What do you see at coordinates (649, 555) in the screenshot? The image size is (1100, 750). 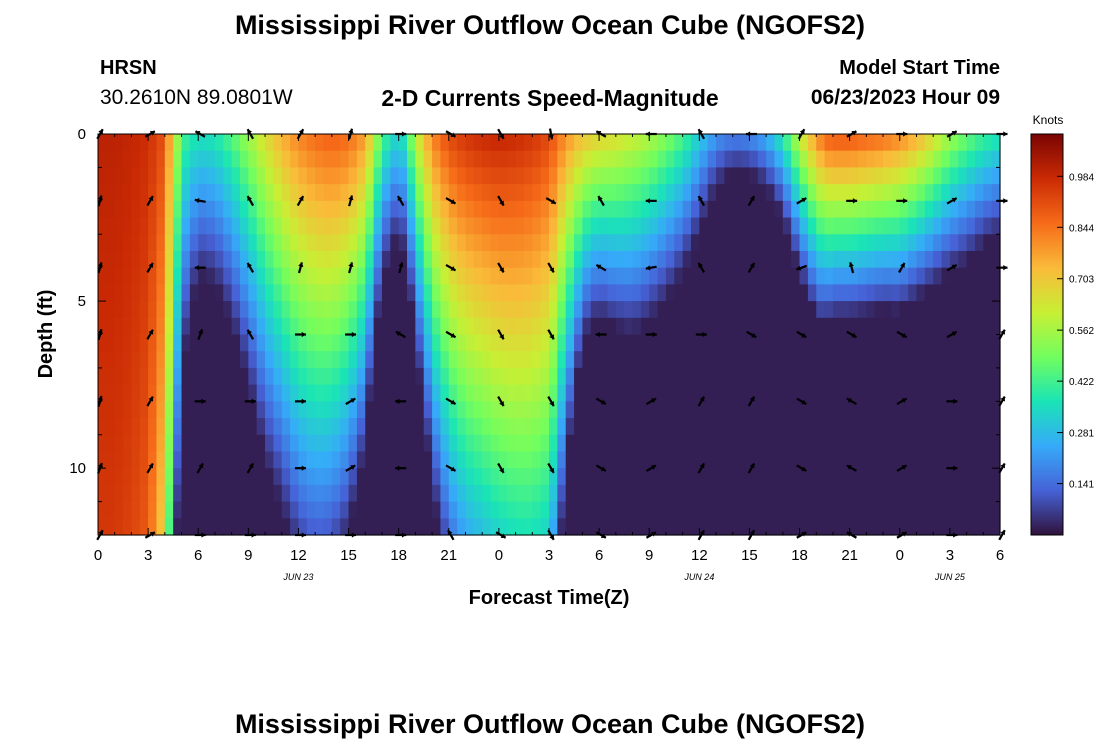 I see `x-tick-label: 9` at bounding box center [649, 555].